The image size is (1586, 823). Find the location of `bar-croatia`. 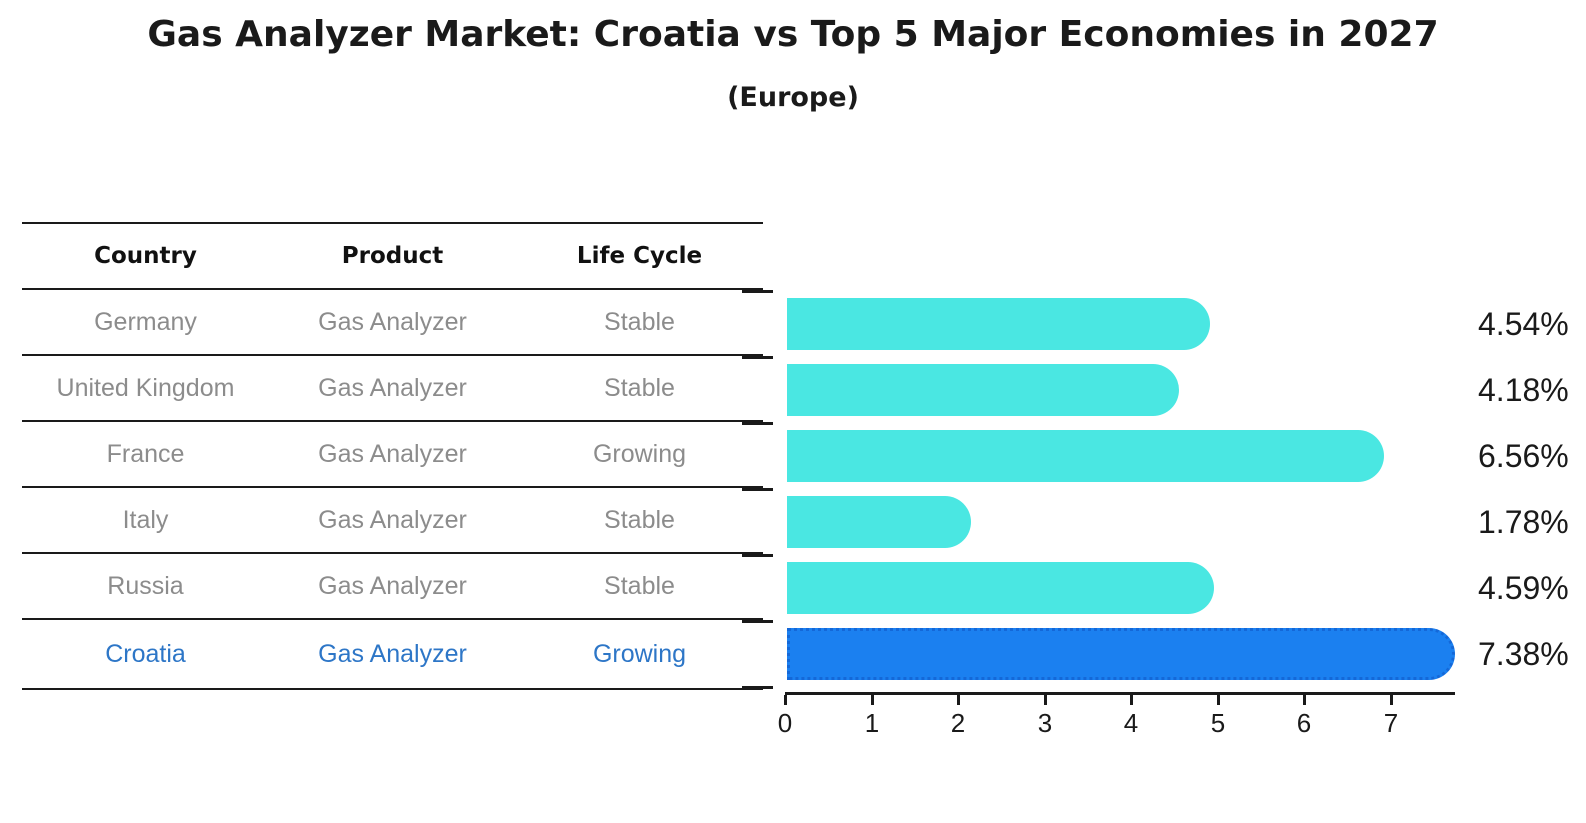

bar-croatia is located at coordinates (1121, 654).